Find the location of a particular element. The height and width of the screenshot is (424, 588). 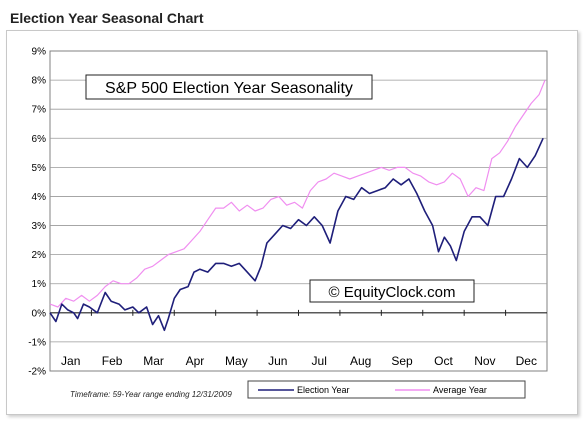

y-tick-label: 3% is located at coordinates (39, 226).